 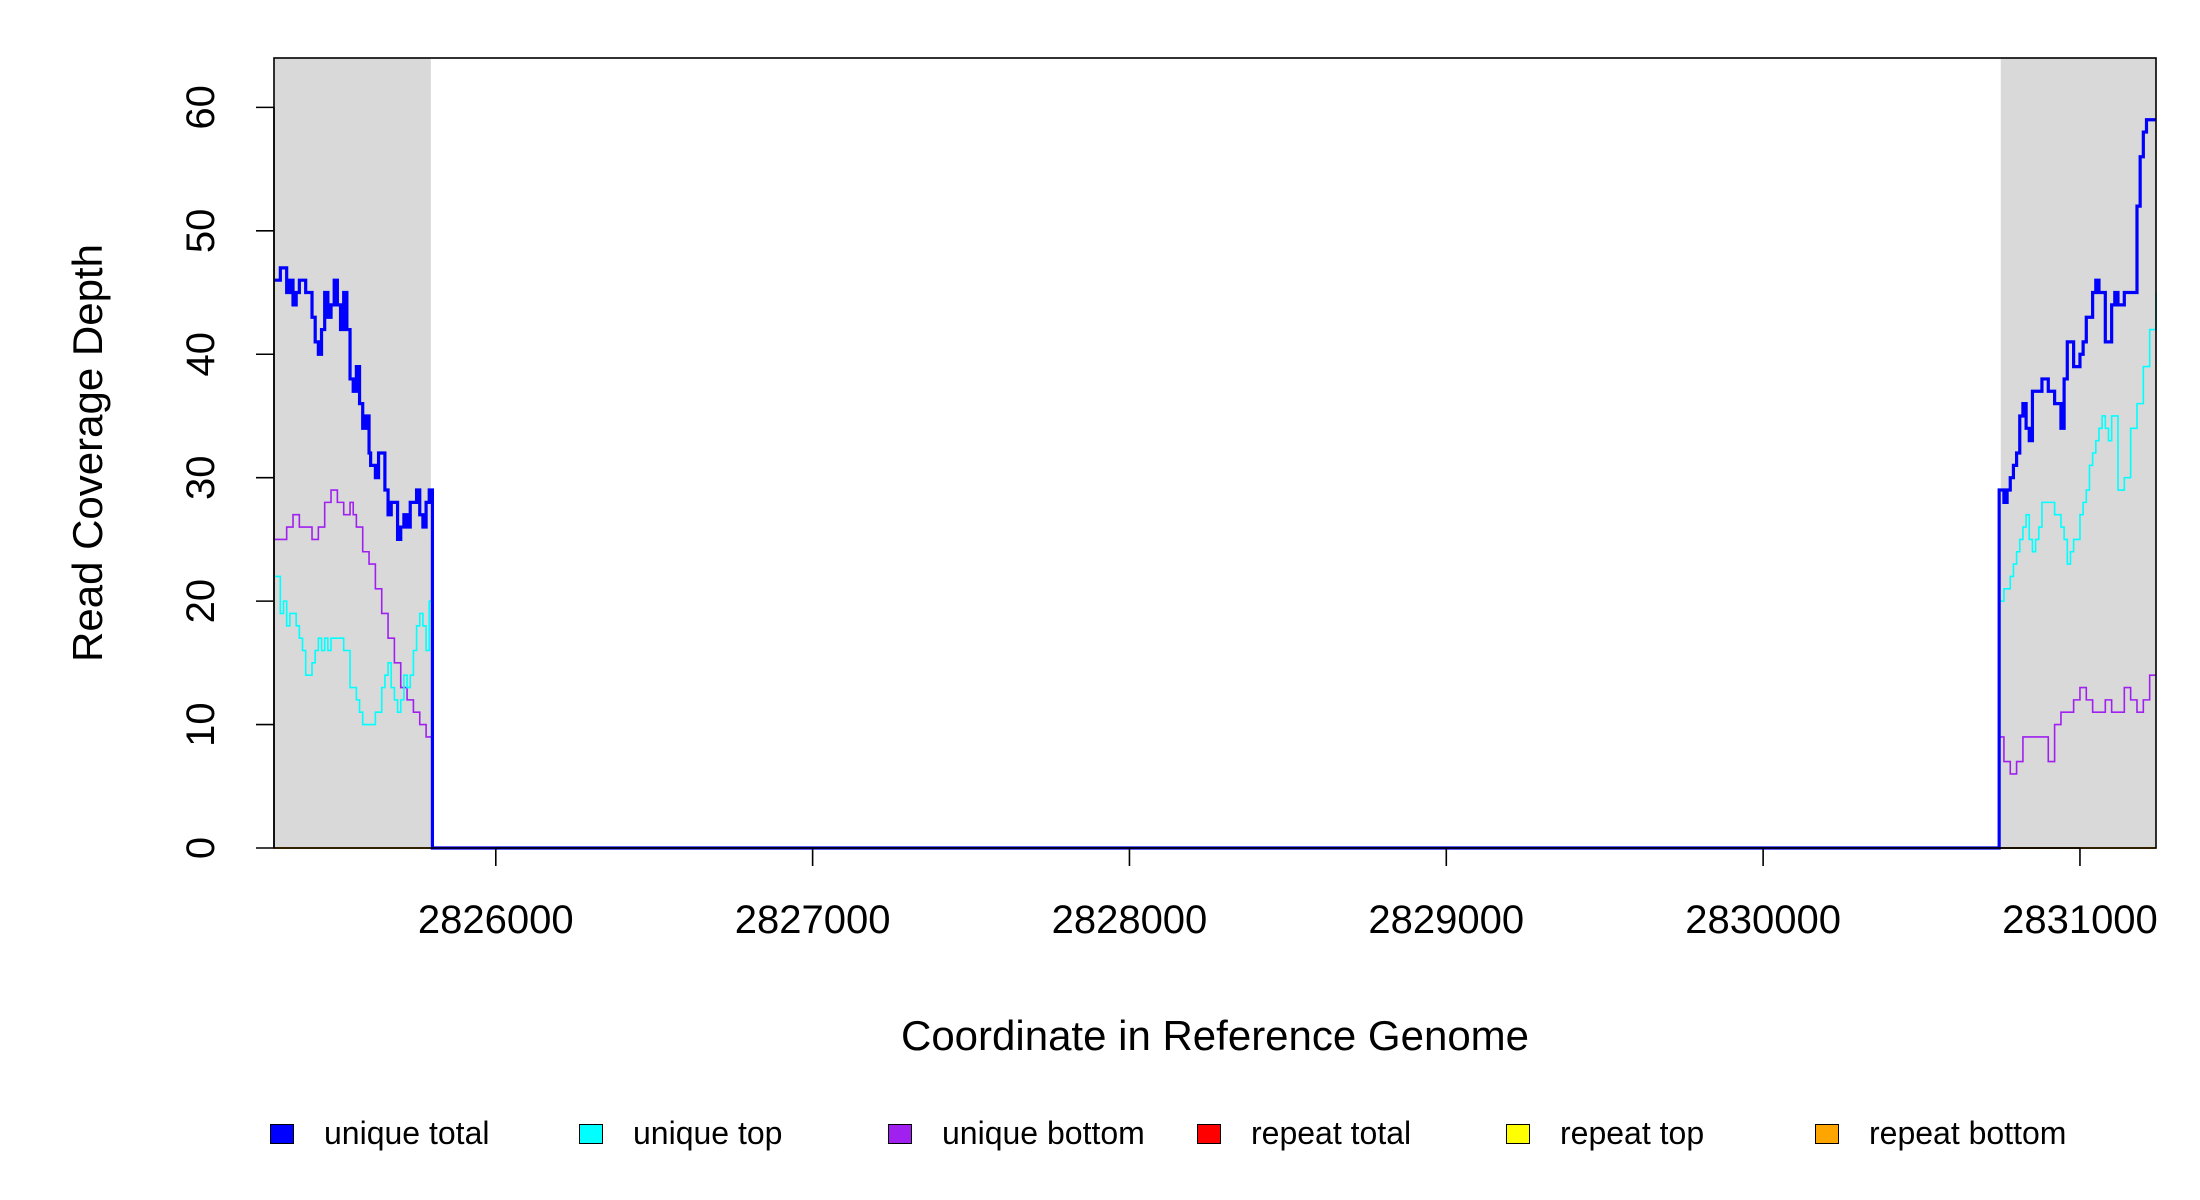 What do you see at coordinates (813, 920) in the screenshot?
I see `x-tick-label: 2827000` at bounding box center [813, 920].